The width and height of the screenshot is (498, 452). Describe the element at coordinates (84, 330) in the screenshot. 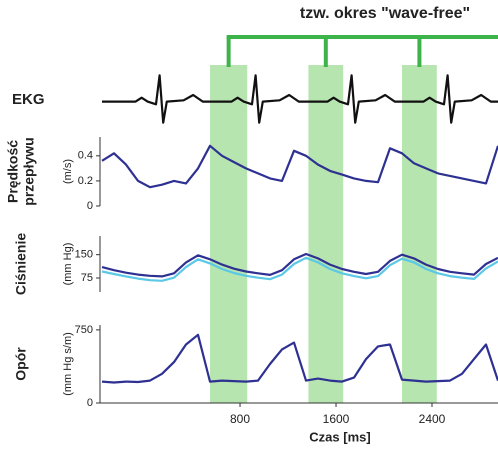

I see `y-tick-label: 750` at that location.